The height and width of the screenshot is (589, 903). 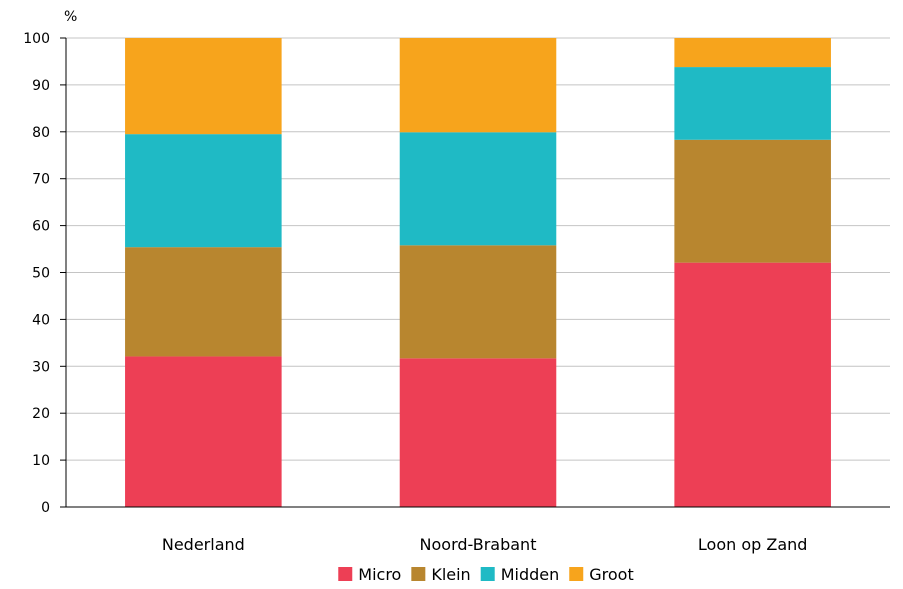 I want to click on legend-swatch-micro, so click(x=345, y=574).